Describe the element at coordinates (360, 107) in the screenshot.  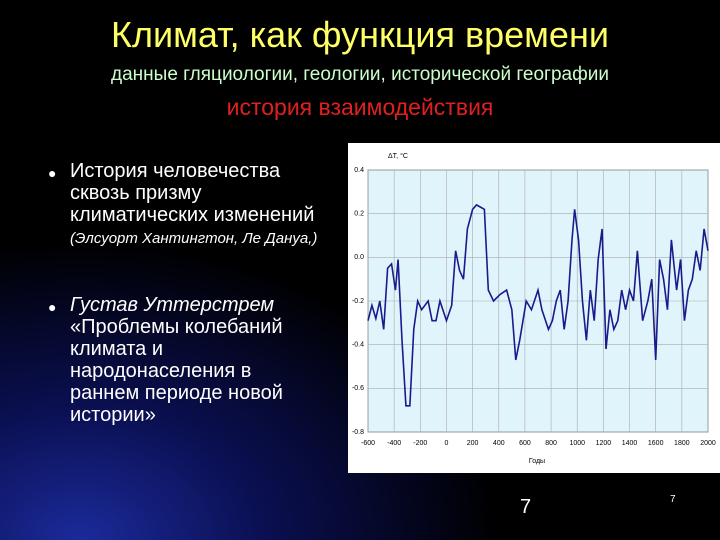
I see `subtitle: история взаимодействия` at that location.